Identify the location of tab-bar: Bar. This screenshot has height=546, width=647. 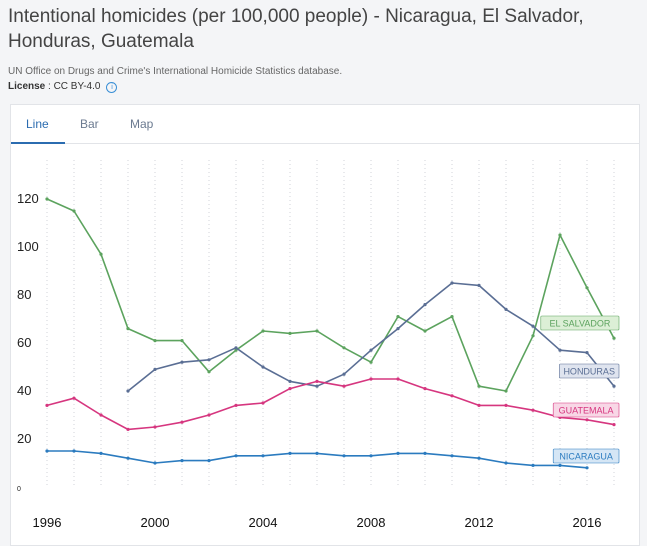
(89, 124).